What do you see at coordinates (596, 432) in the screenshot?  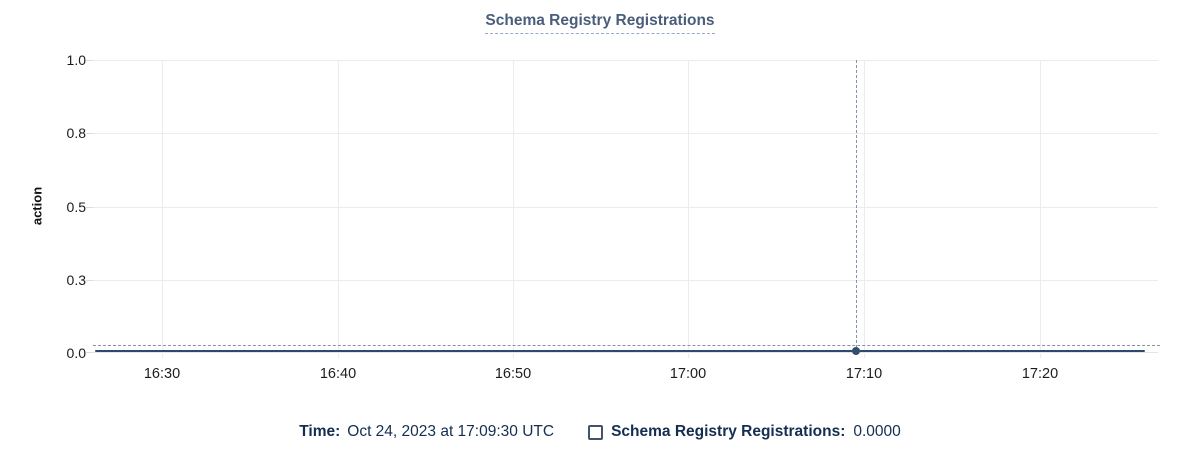 I see `legend-series-checkbox` at bounding box center [596, 432].